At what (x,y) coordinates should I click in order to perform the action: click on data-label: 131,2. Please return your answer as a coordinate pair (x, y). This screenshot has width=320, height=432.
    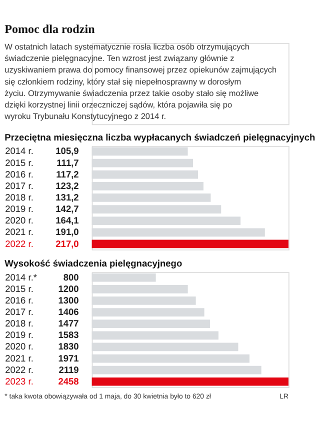
    Looking at the image, I should click on (67, 197).